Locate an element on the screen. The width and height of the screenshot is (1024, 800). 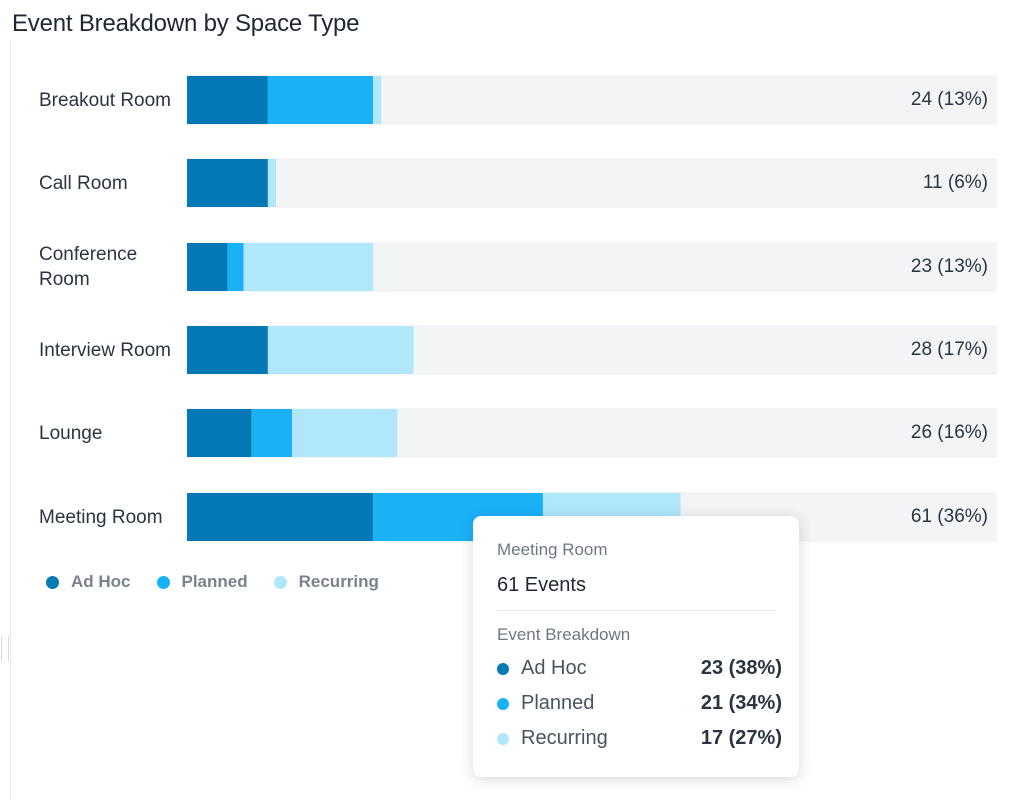
legend: Ad Hoc Planned Recurring is located at coordinates (212, 582).